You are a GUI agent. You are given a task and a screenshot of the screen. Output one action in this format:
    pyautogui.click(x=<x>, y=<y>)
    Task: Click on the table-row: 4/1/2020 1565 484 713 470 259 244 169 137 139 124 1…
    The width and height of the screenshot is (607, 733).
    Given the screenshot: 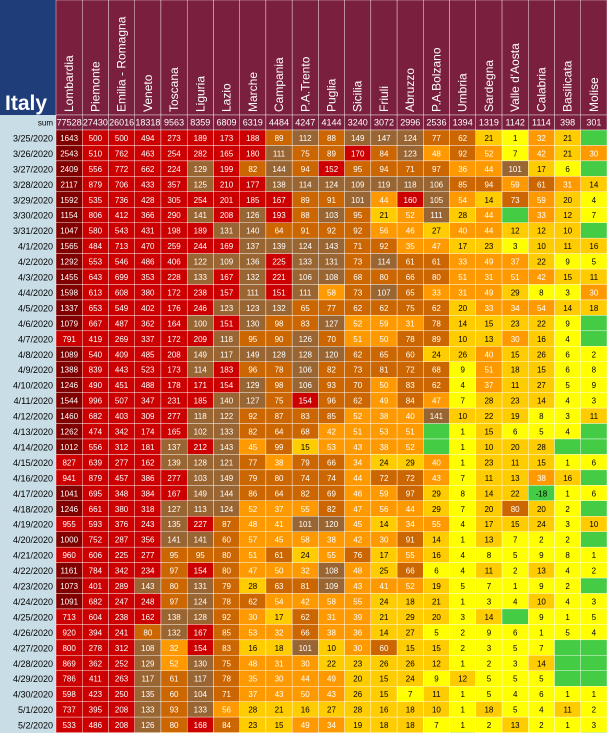 What is the action you would take?
    pyautogui.click(x=312, y=245)
    